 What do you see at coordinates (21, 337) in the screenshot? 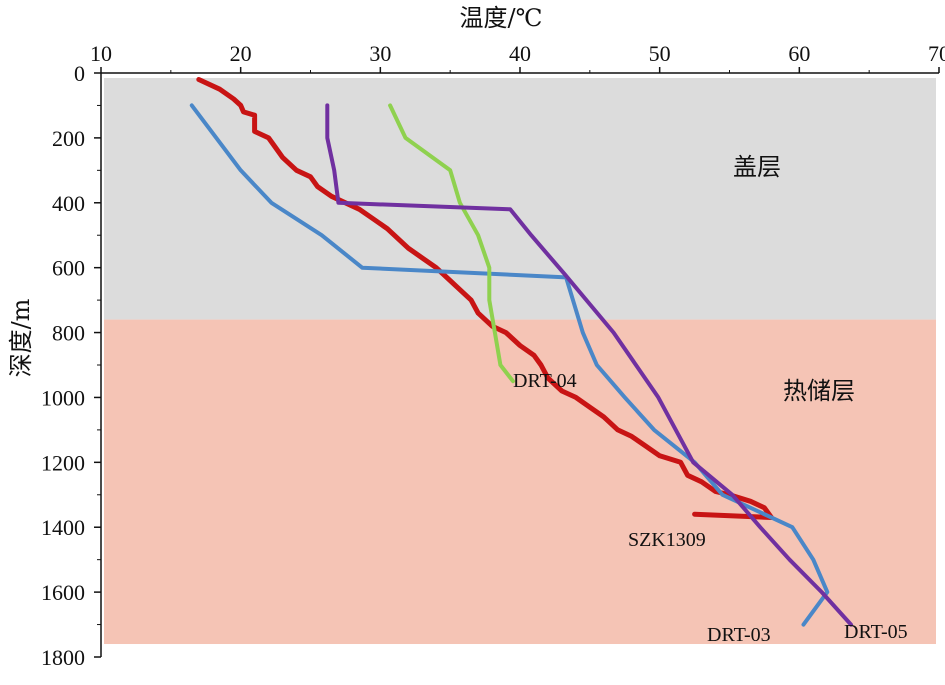
I see `y-axis-title: 深度/m` at bounding box center [21, 337].